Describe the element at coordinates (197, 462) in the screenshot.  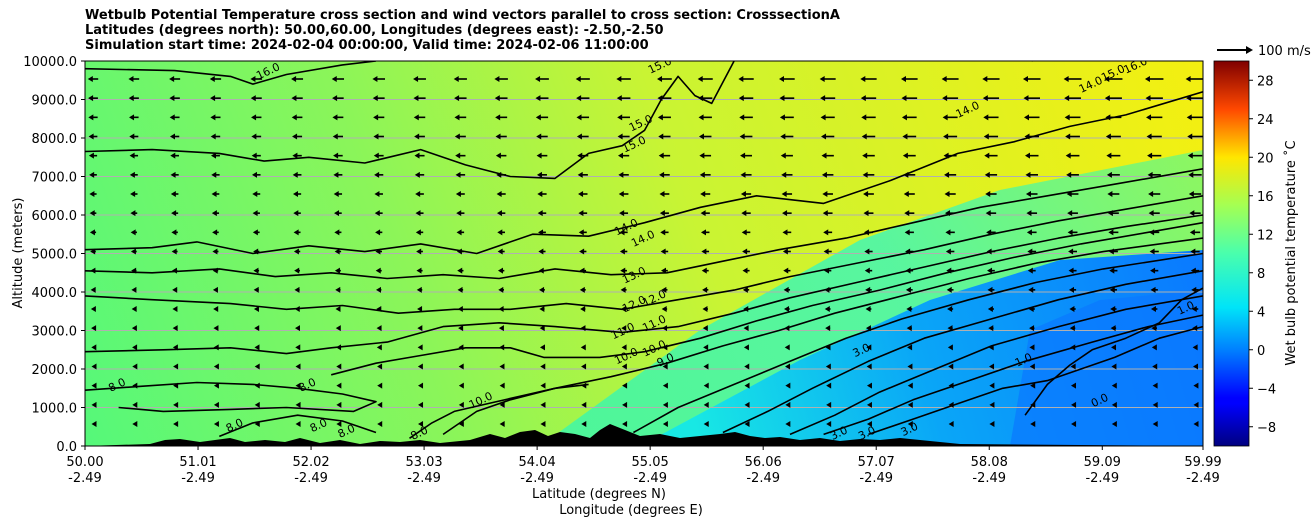
I see `x-tick-label-lat: 51.01` at that location.